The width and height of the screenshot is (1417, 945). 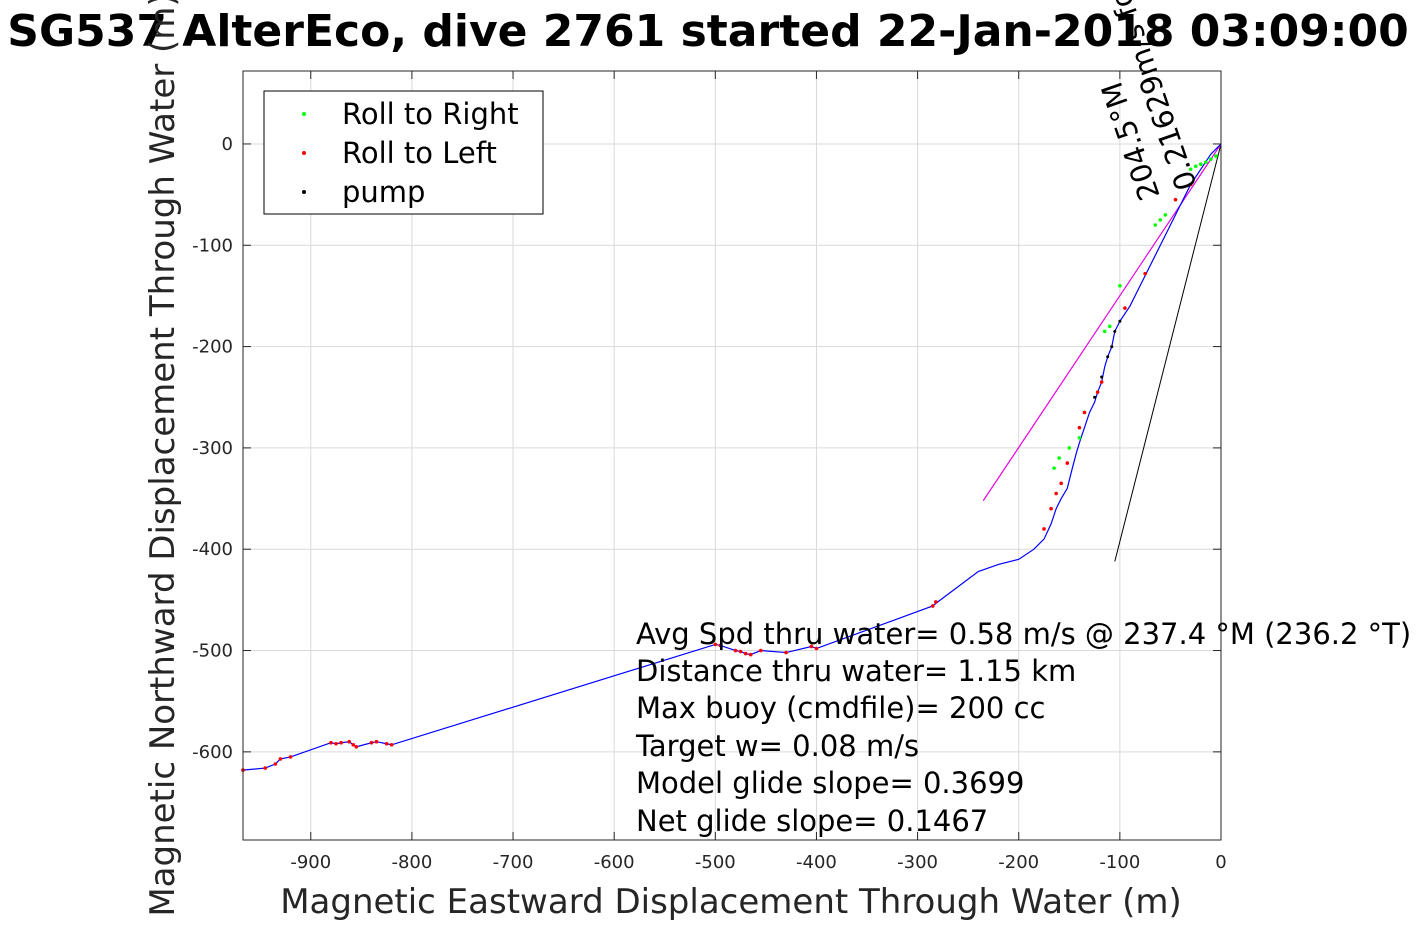 What do you see at coordinates (411, 862) in the screenshot?
I see `x-tick-label: -800` at bounding box center [411, 862].